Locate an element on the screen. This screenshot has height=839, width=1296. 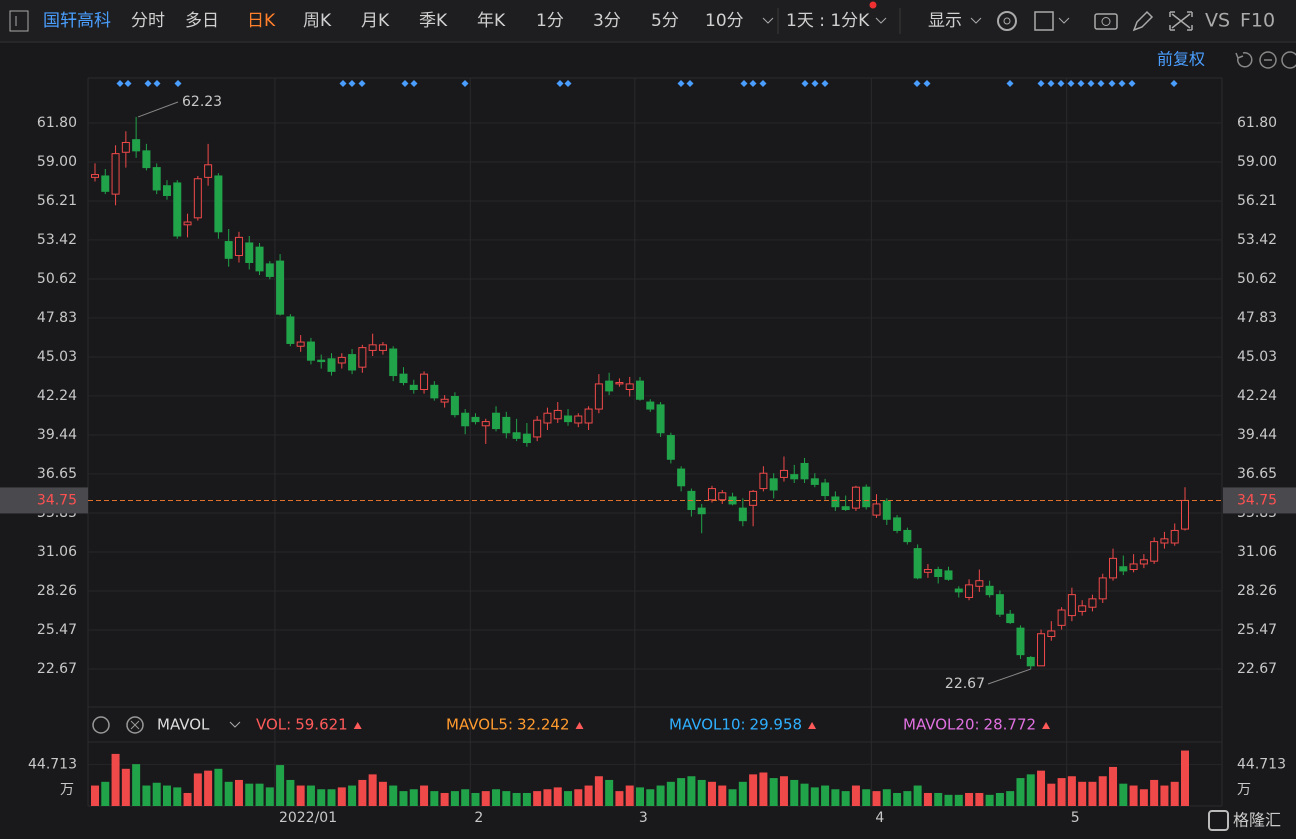
settings-icon is located at coordinates (1007, 21).